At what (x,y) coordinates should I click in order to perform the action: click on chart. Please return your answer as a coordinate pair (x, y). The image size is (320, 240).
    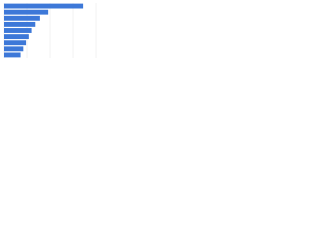
    Looking at the image, I should click on (50, 30).